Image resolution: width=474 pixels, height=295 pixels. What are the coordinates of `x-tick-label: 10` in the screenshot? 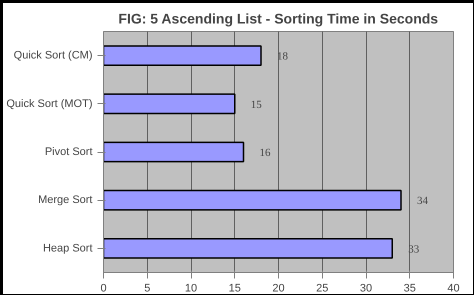 It's located at (191, 288).